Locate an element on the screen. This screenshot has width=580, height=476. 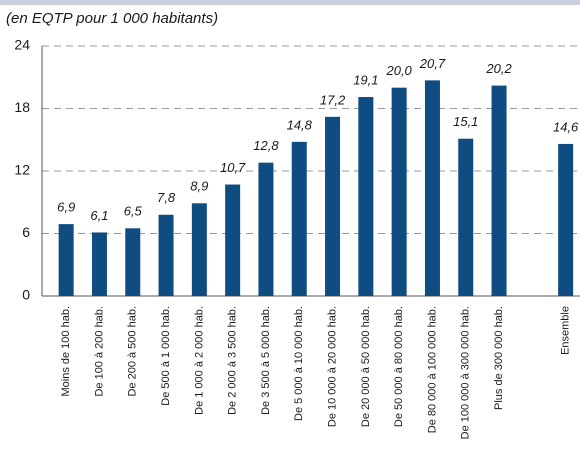
value-label: 14,8 is located at coordinates (300, 124).